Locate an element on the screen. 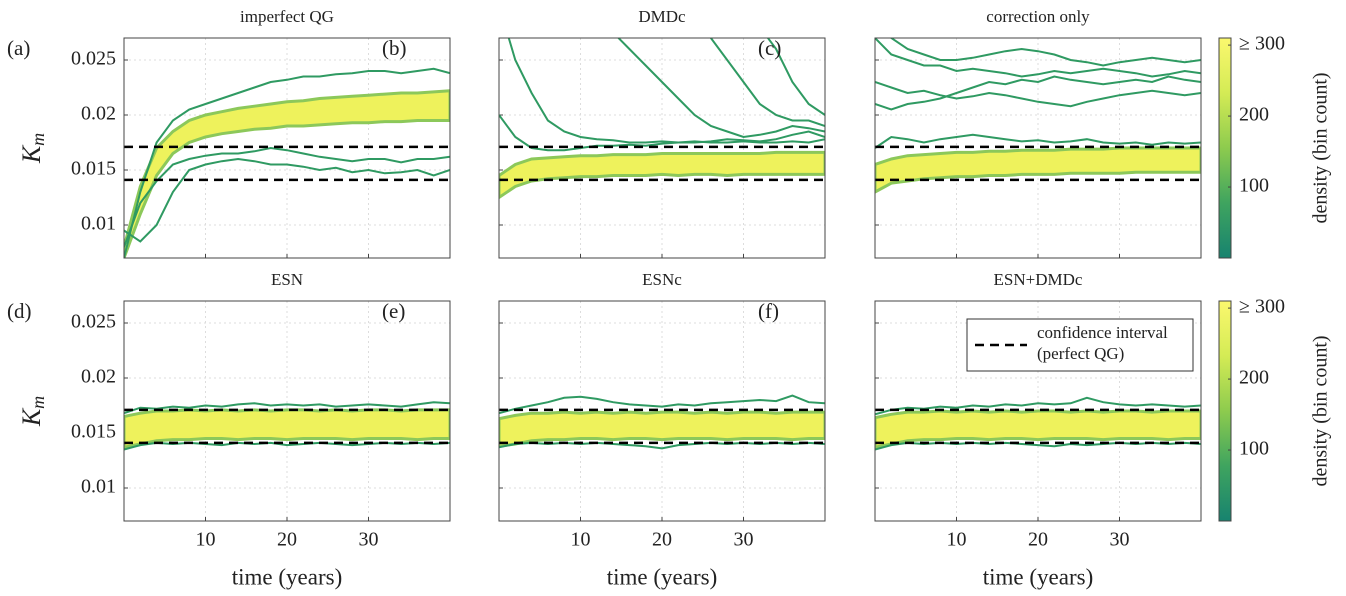  panel-title: imperfect QG is located at coordinates (287, 16).